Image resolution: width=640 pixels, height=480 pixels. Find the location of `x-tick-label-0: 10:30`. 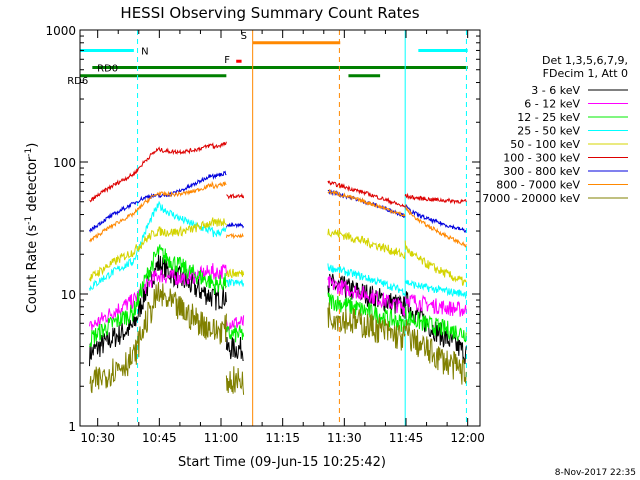

x-tick-label-0: 10:30 is located at coordinates (97, 438).